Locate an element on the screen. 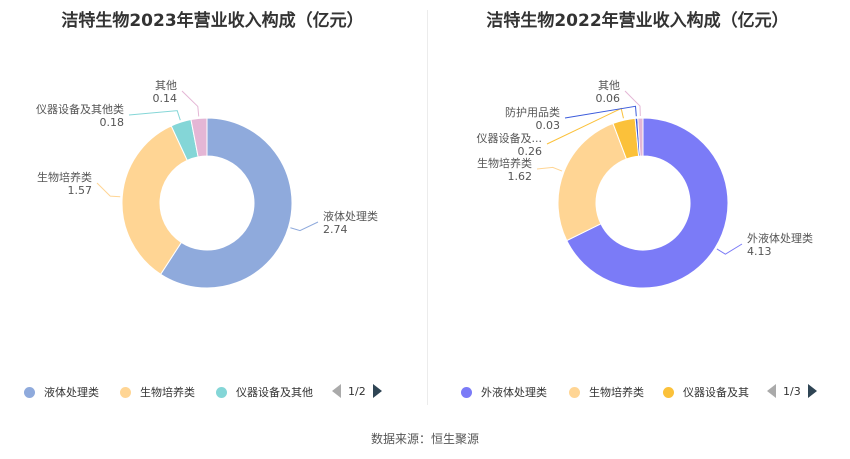  legend-2023: 液体处理类 生物培养类 仪器设备及其他 1/2 is located at coordinates (220, 393).